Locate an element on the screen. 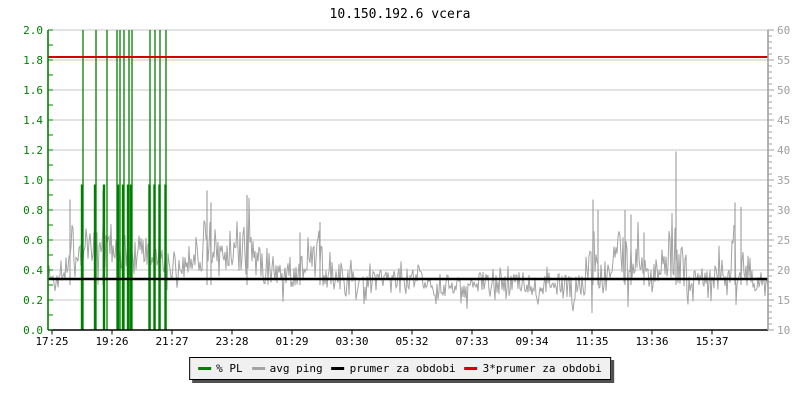  left-axis-label: 1.0 is located at coordinates (33, 180).